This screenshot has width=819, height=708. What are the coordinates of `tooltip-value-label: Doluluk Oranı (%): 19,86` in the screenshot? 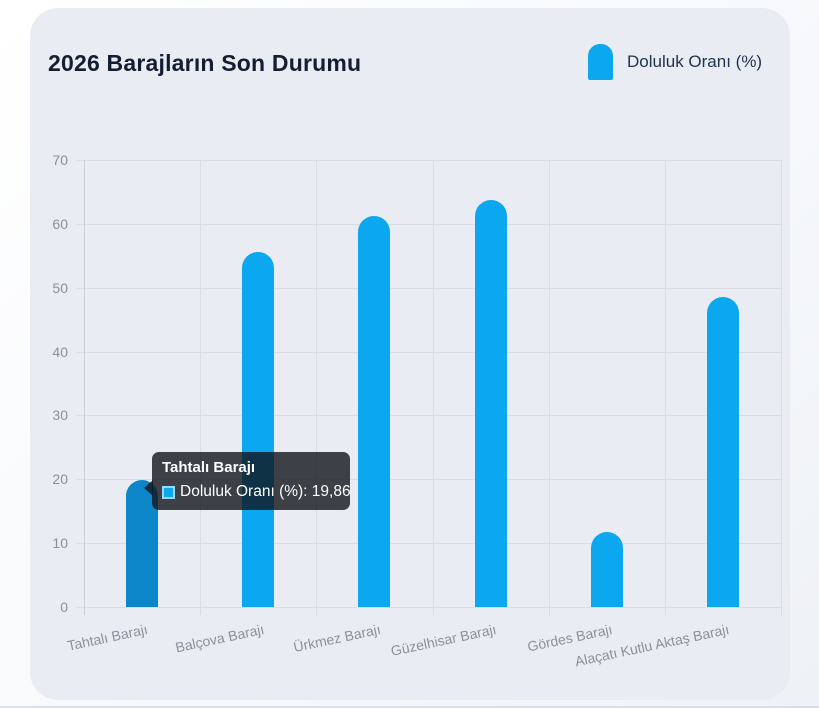 It's located at (265, 491).